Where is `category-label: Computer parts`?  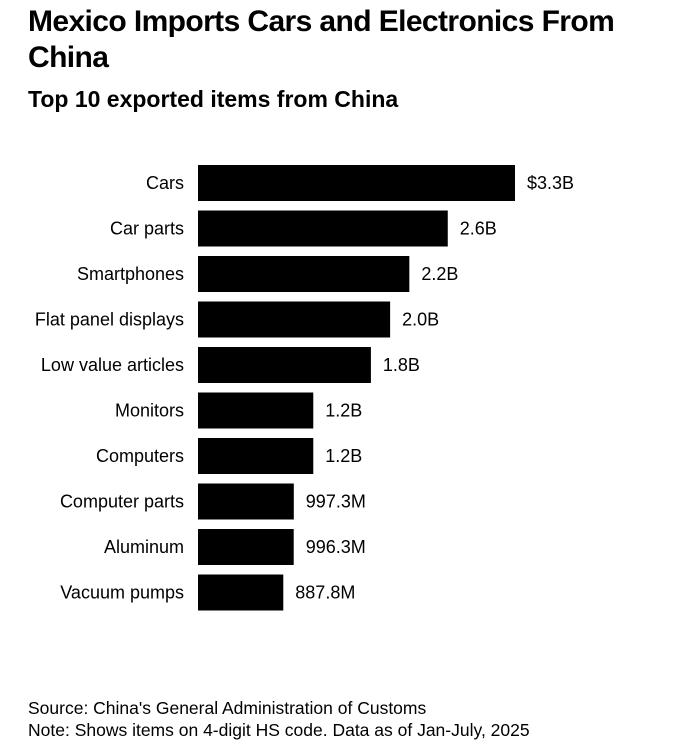 category-label: Computer parts is located at coordinates (122, 502).